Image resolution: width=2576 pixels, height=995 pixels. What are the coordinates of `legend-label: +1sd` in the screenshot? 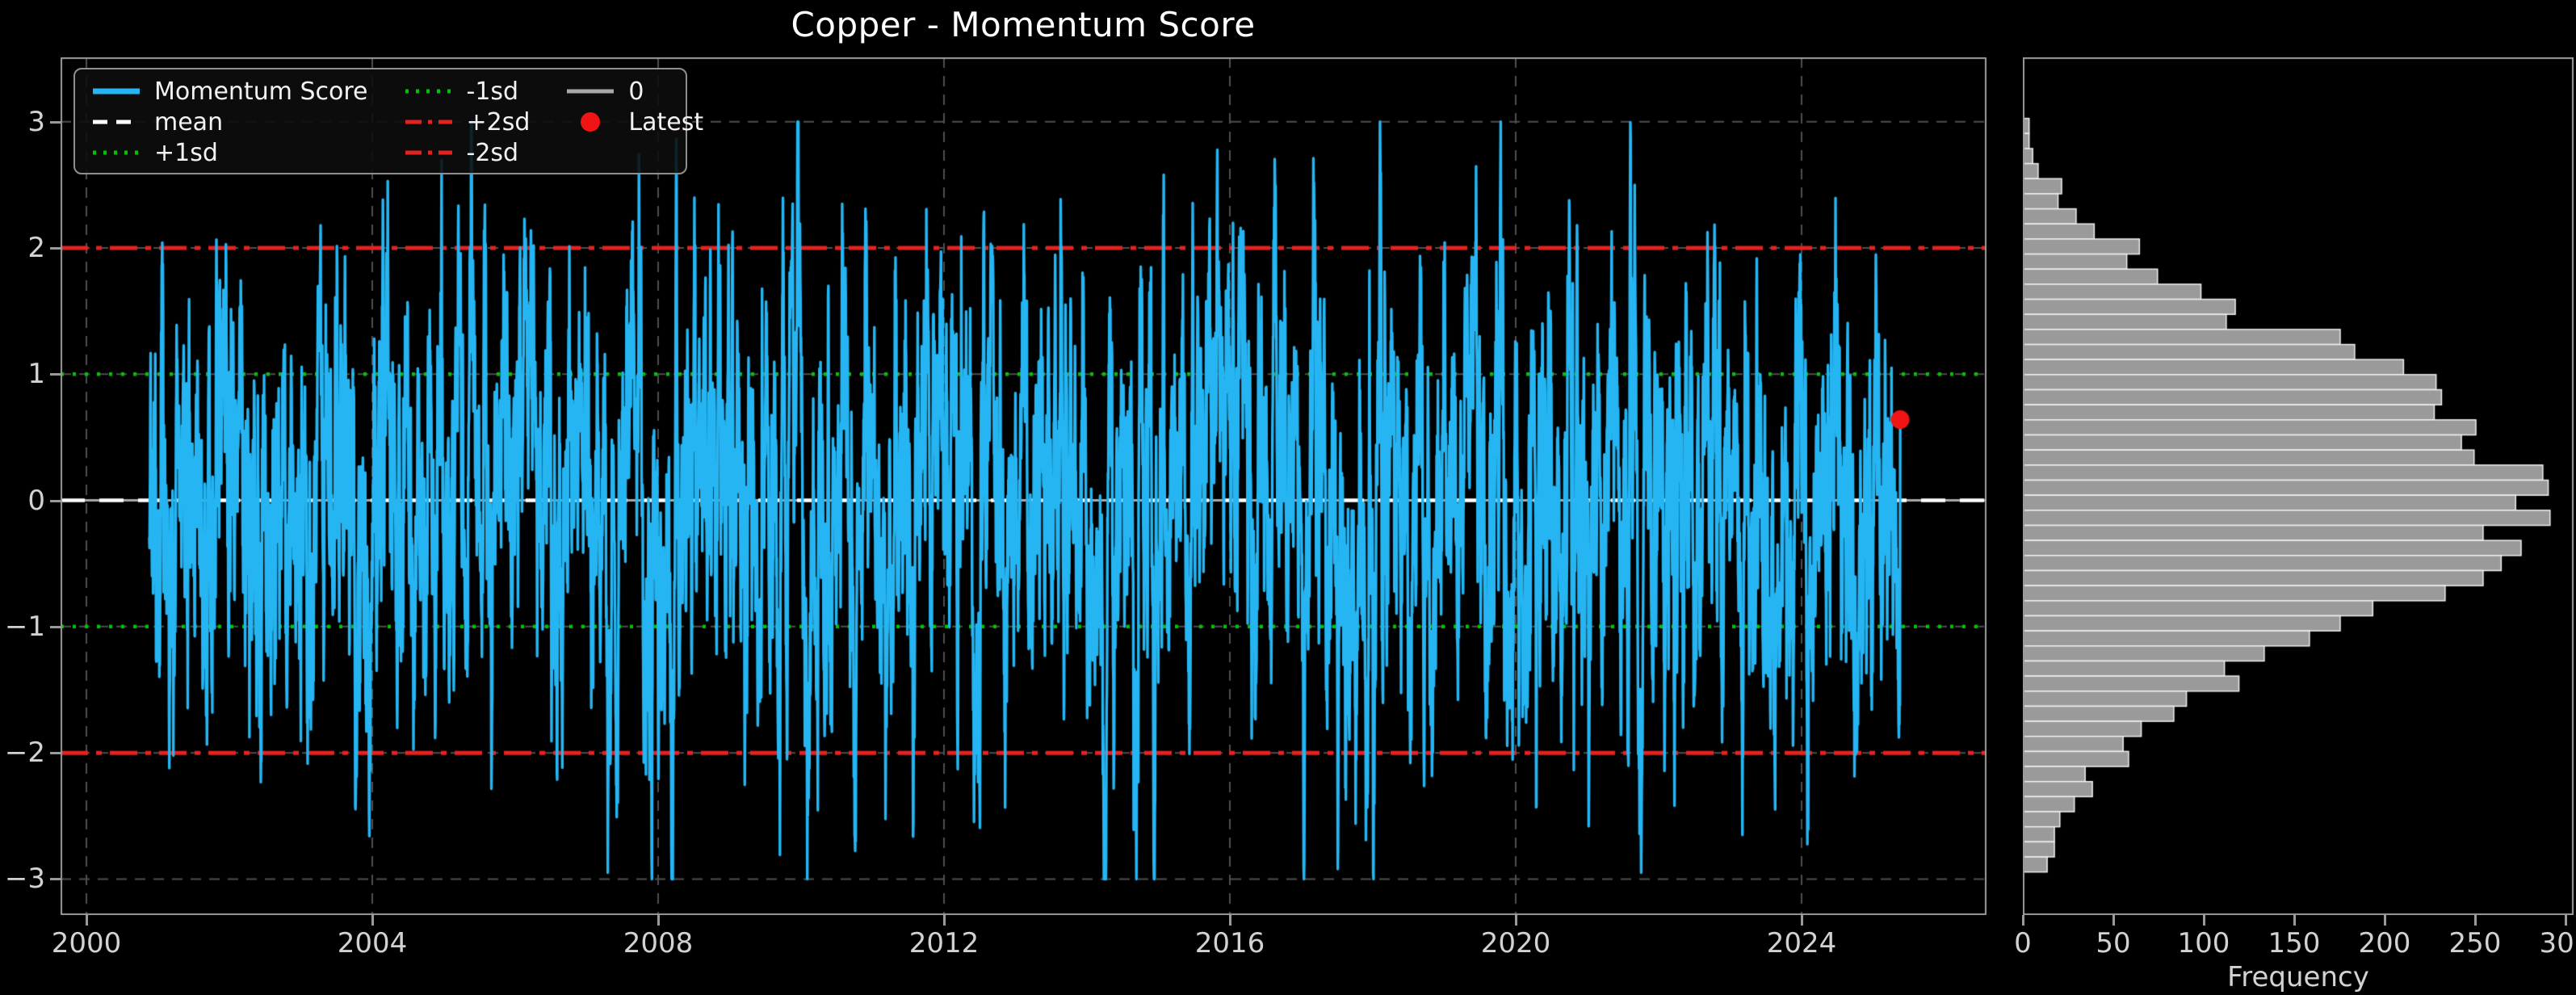 It's located at (186, 152).